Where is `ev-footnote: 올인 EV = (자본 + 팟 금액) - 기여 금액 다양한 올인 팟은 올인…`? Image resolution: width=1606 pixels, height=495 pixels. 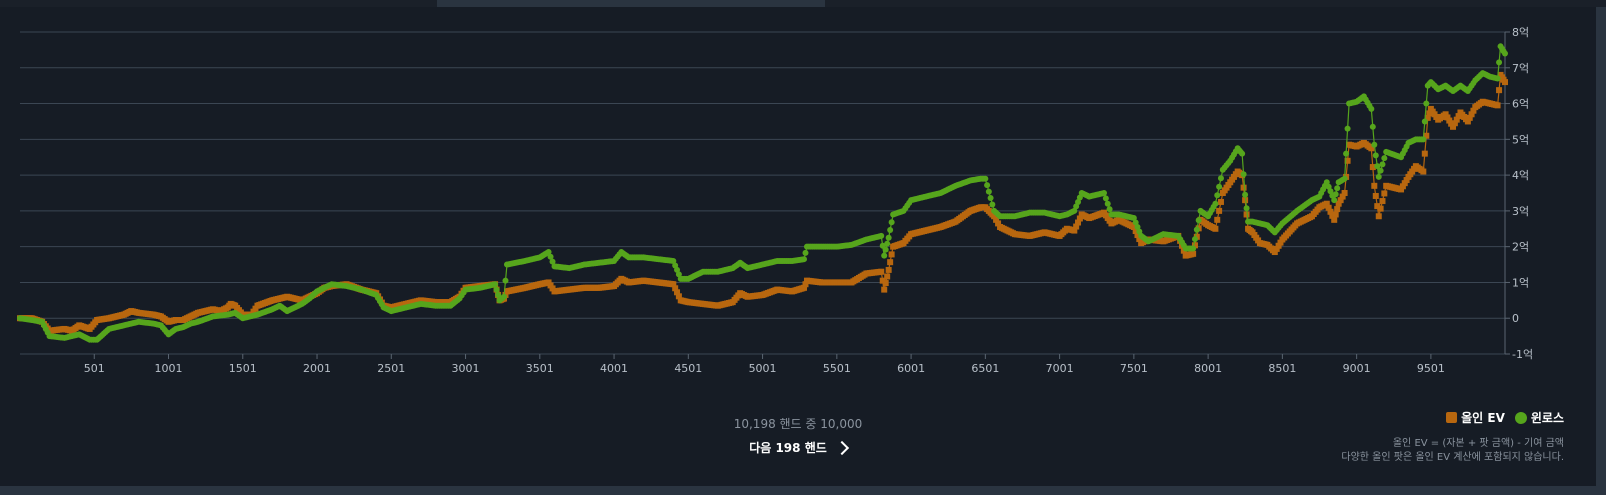
ev-footnote: 올인 EV = (자본 + 팟 금액) - 기여 금액 다양한 올인 팟은 올인… is located at coordinates (1452, 451).